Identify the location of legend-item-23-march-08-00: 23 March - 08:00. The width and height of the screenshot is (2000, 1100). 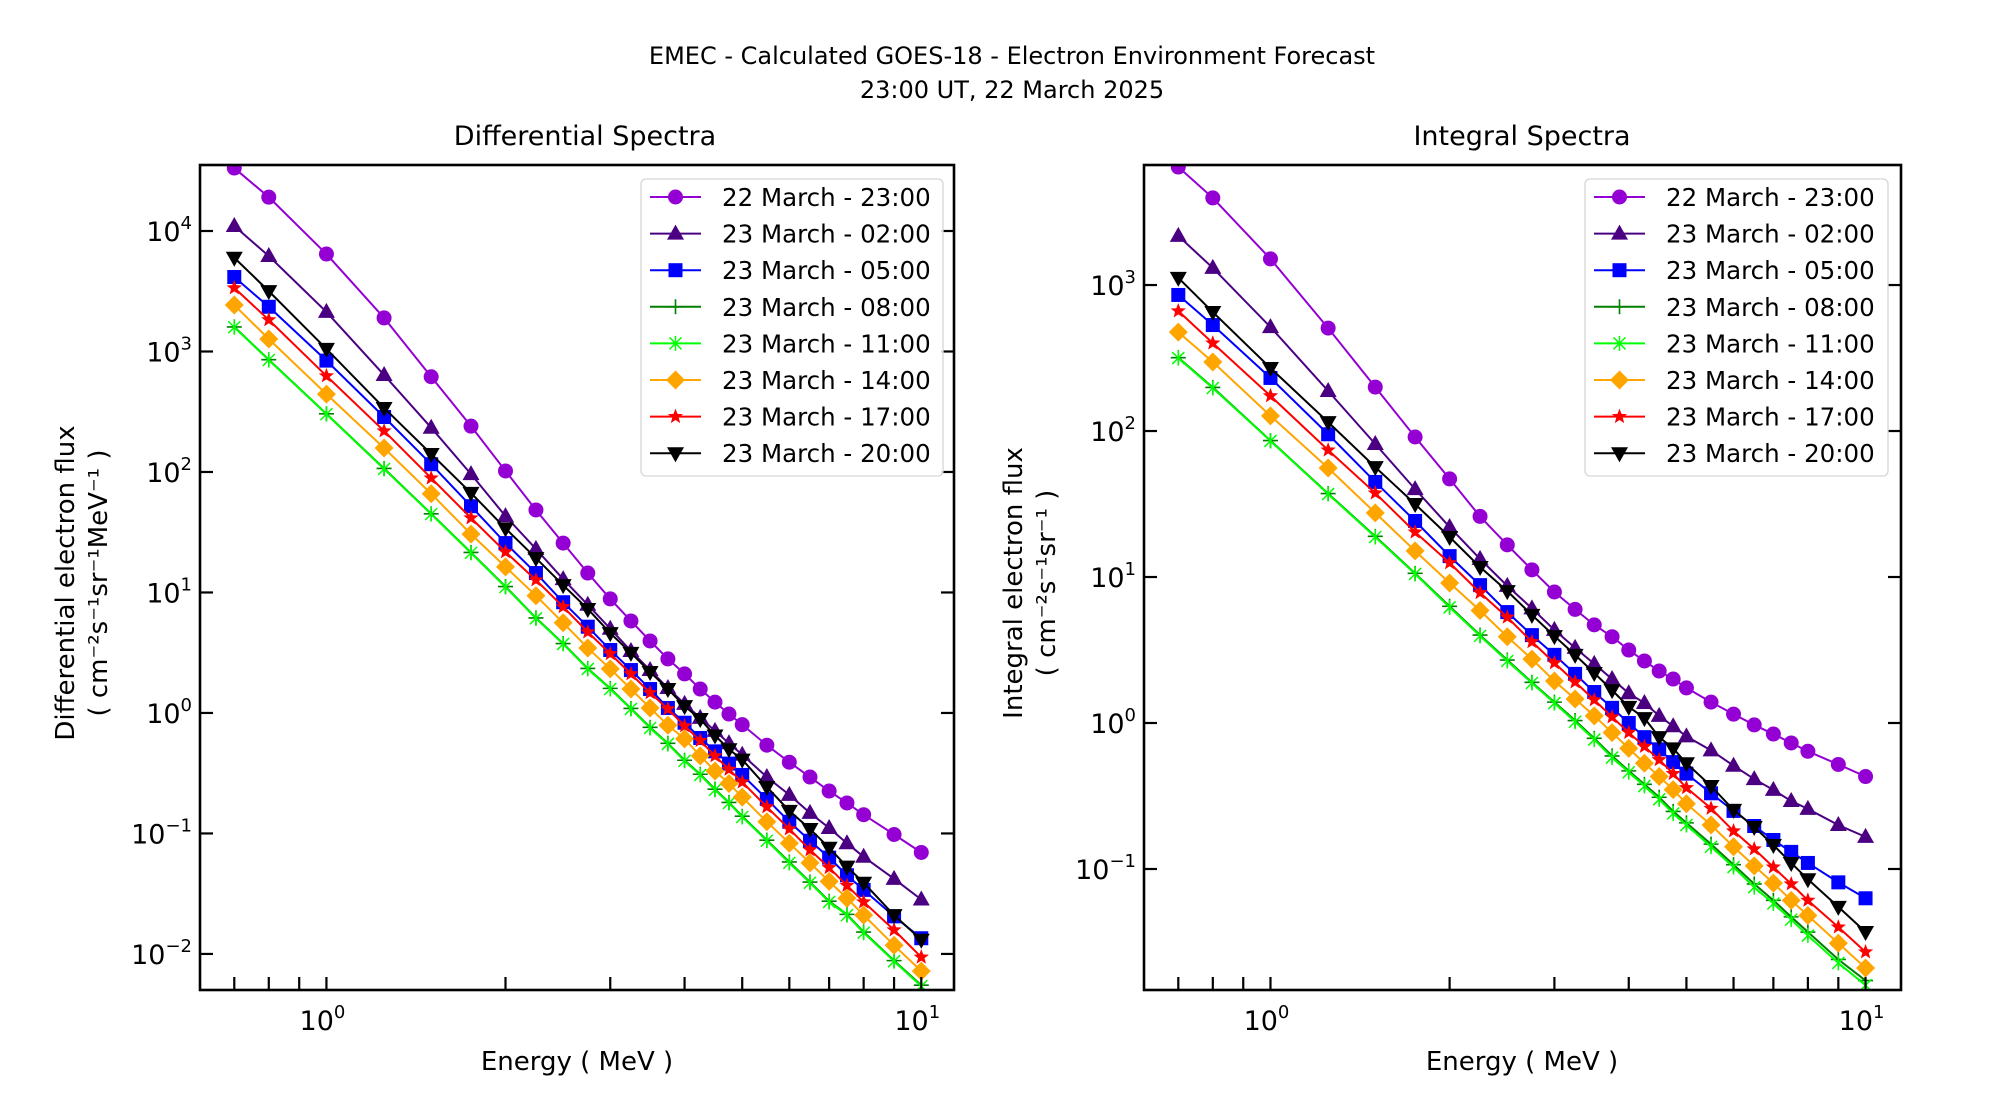
(790, 307).